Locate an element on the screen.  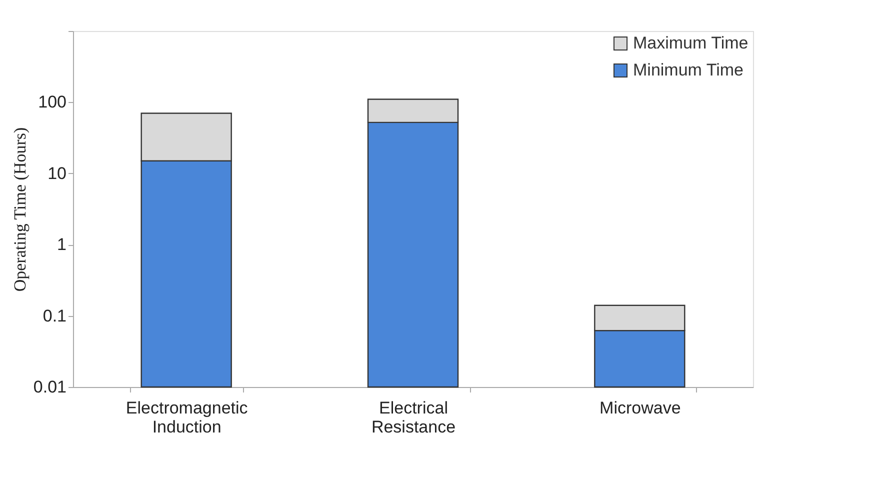
y-tick-label: 100 is located at coordinates (52, 102).